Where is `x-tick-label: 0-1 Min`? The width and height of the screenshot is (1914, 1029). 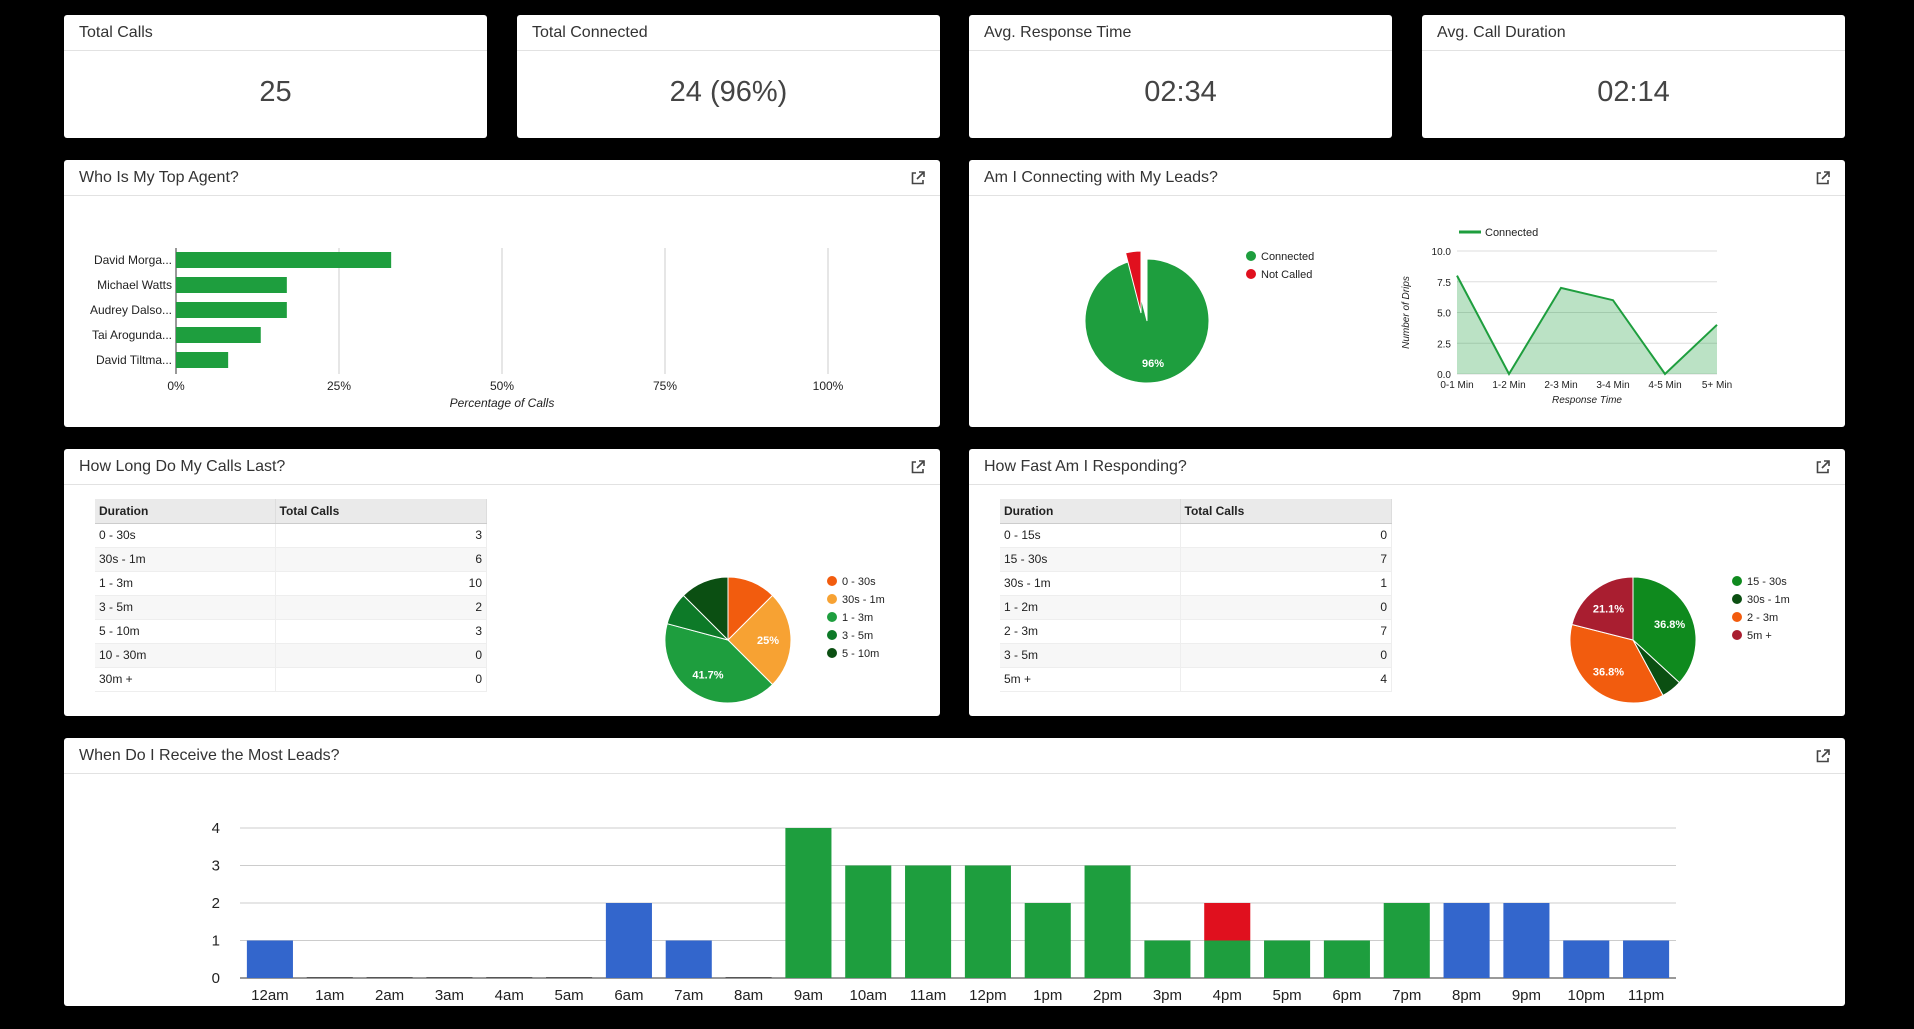 x-tick-label: 0-1 Min is located at coordinates (1456, 385).